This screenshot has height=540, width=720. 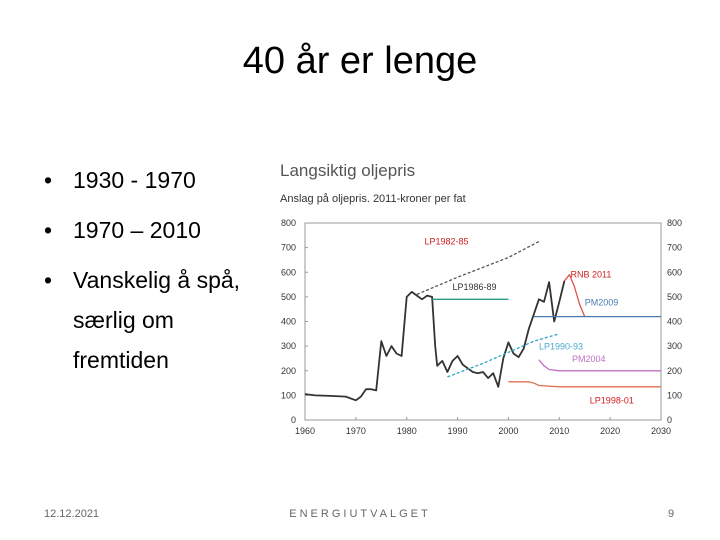 I want to click on y-tick-label-left: 600, so click(x=288, y=272).